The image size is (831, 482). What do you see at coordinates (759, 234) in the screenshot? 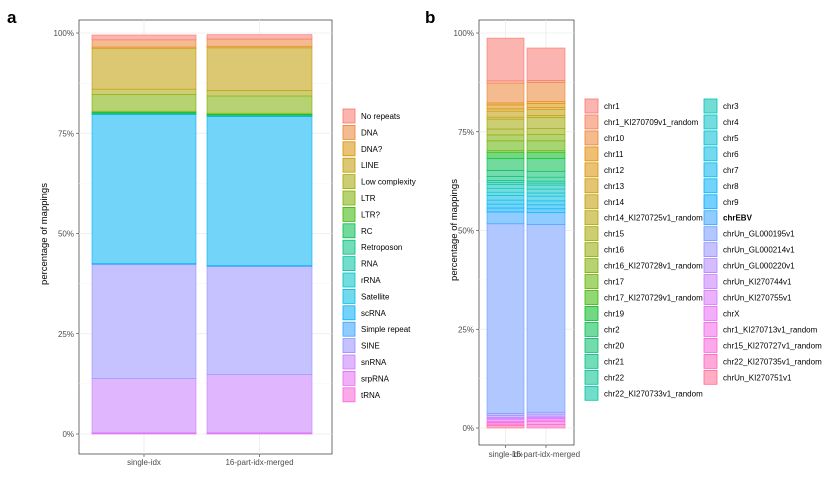
I see `legend-label: chrUn_GL000195v1` at bounding box center [759, 234].